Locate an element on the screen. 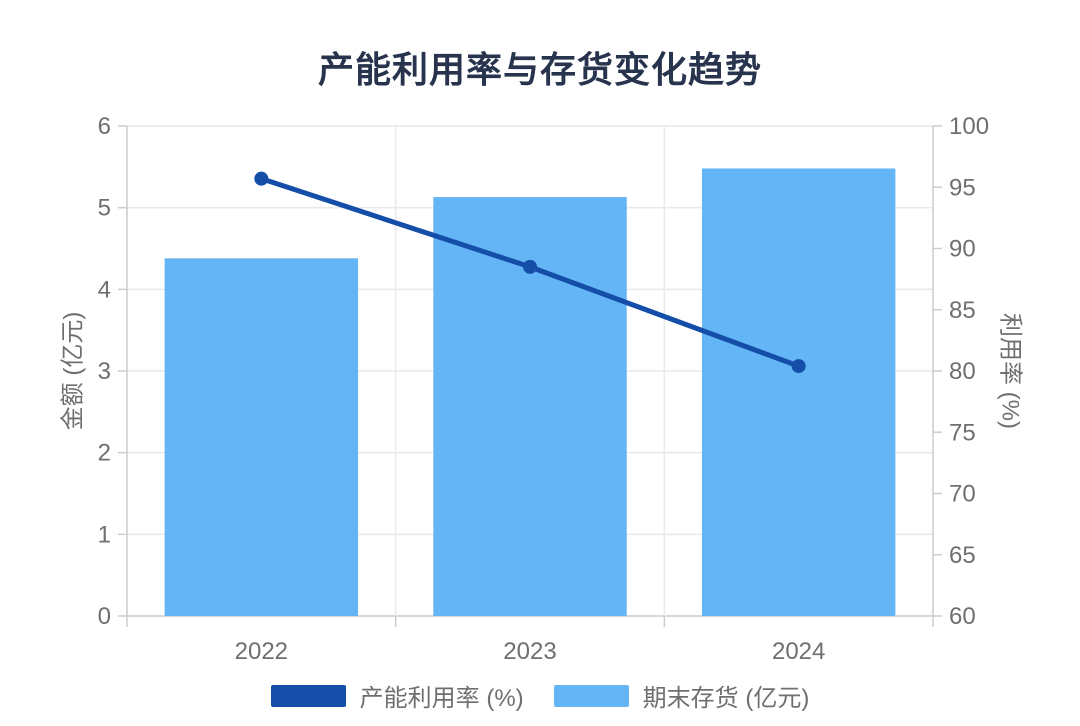  left-axis-tick-label: 0 is located at coordinates (104, 616).